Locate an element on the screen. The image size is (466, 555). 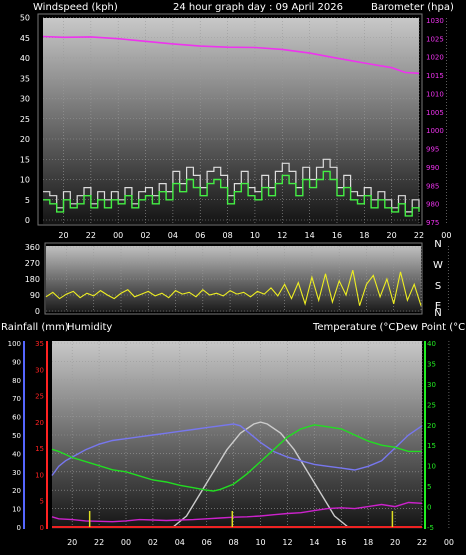
baro-tick-label: 995 is located at coordinates (432, 150).